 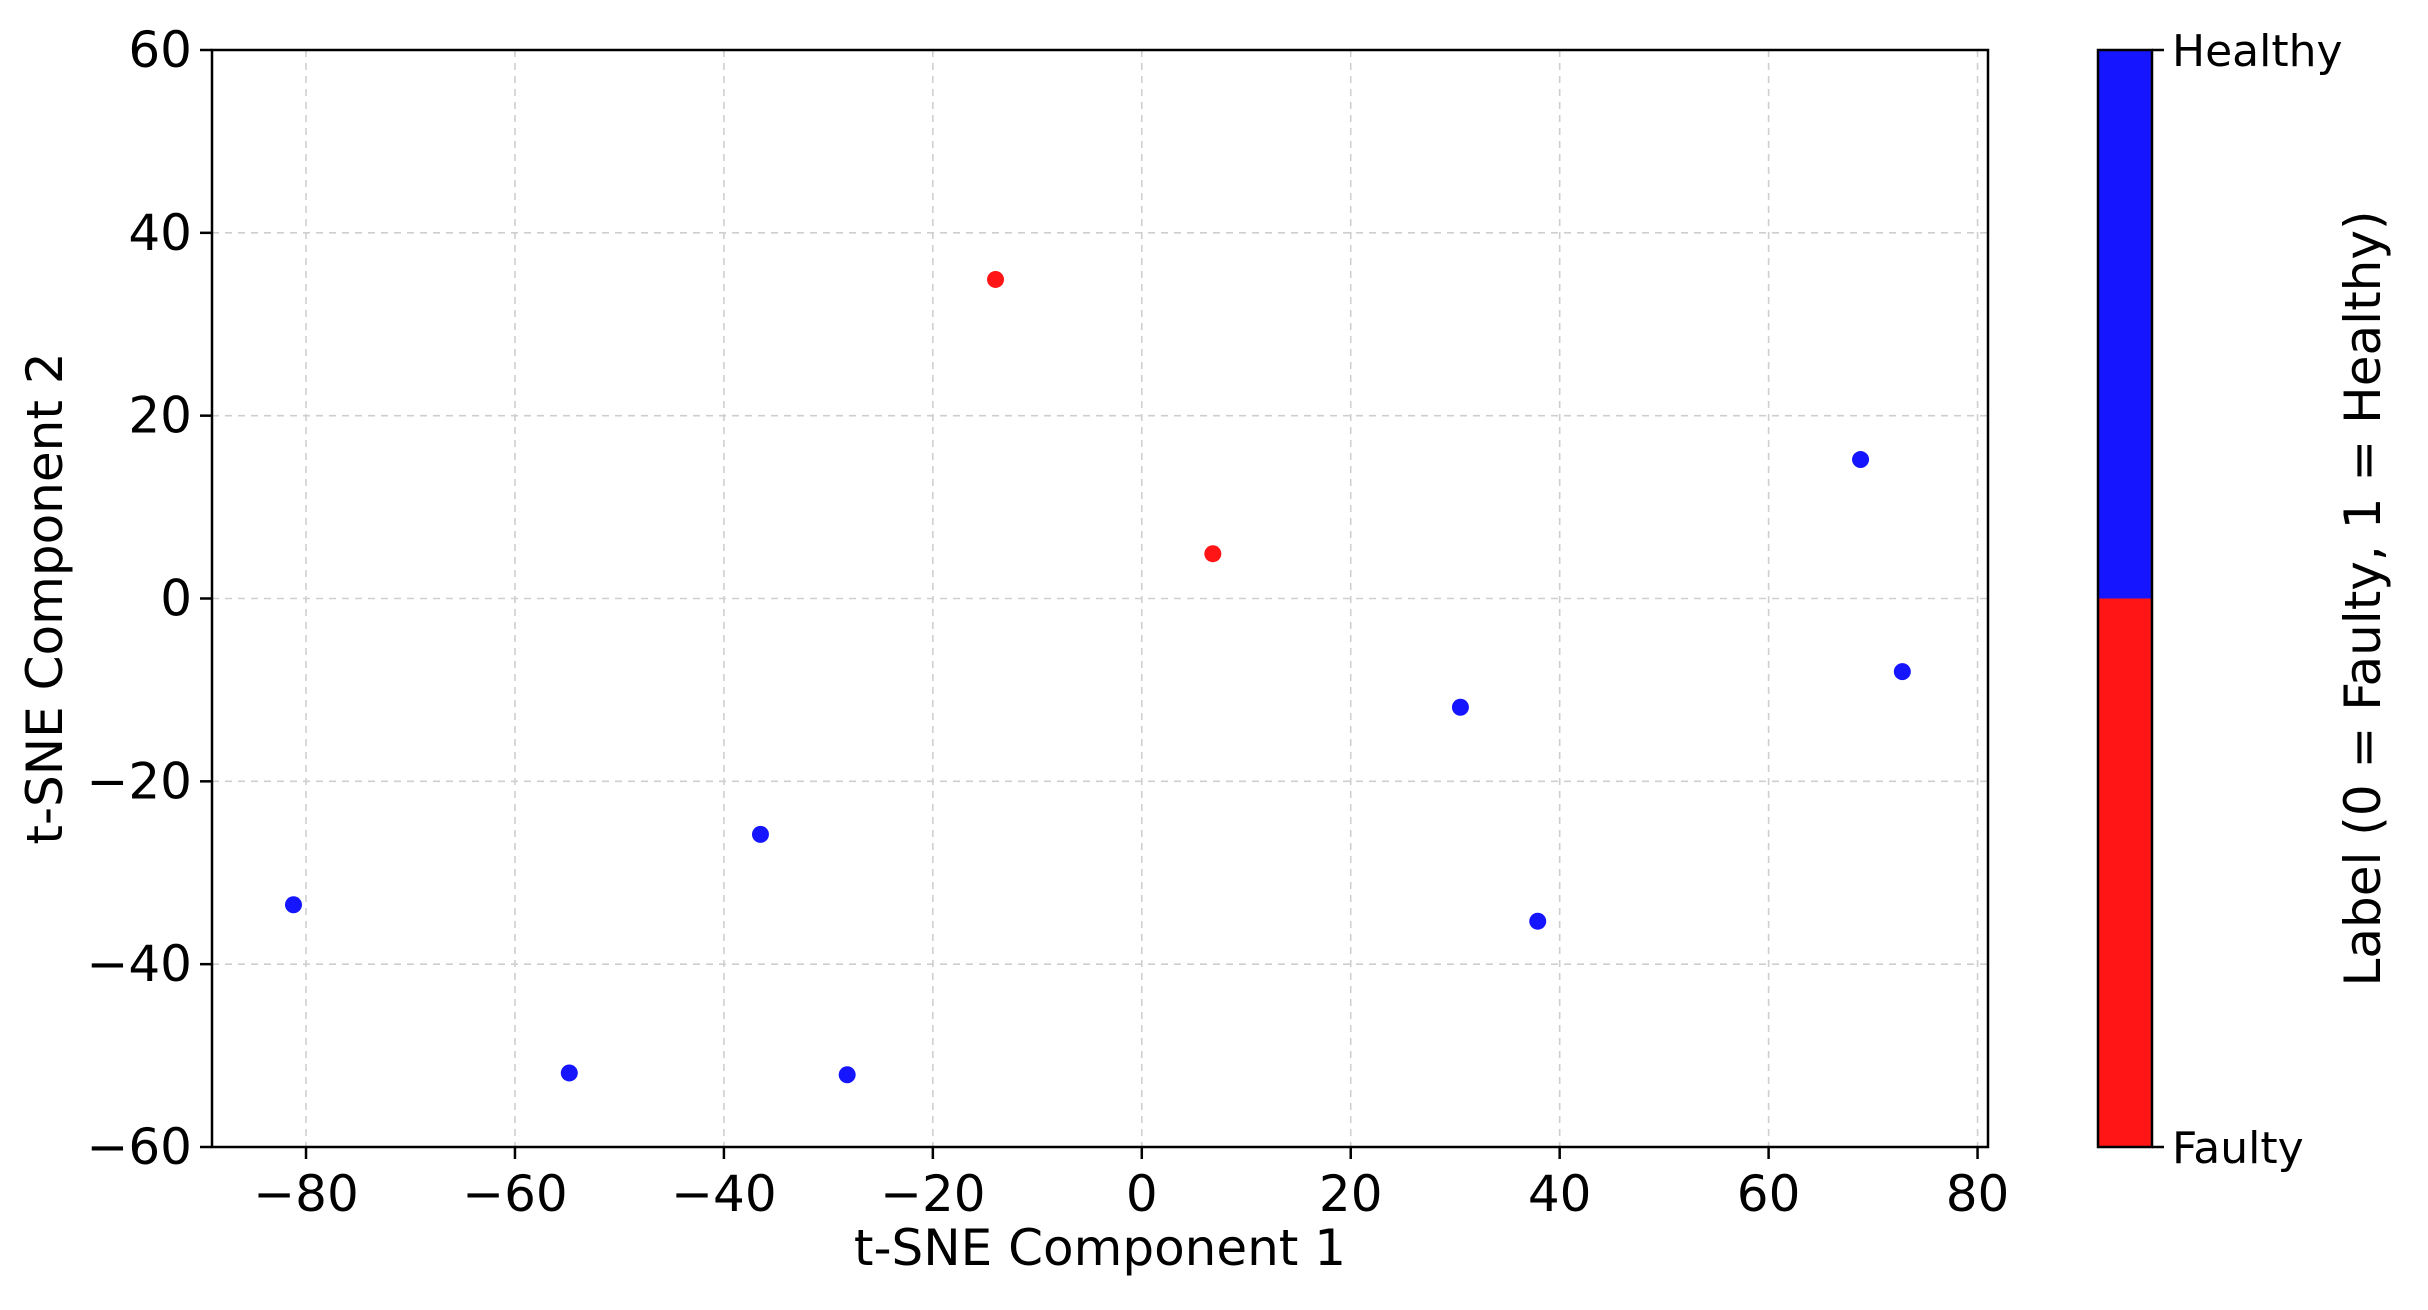 I want to click on y-tick-label: 0, so click(x=176, y=599).